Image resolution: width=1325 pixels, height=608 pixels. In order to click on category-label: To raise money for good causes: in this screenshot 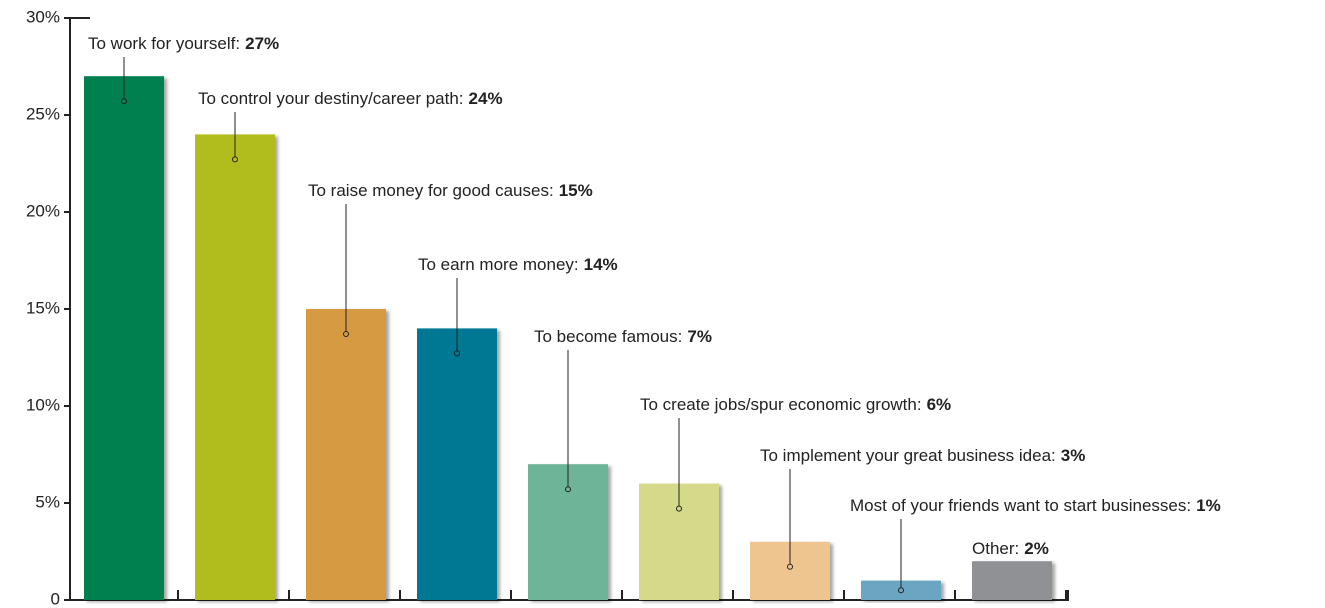, I will do `click(431, 190)`.